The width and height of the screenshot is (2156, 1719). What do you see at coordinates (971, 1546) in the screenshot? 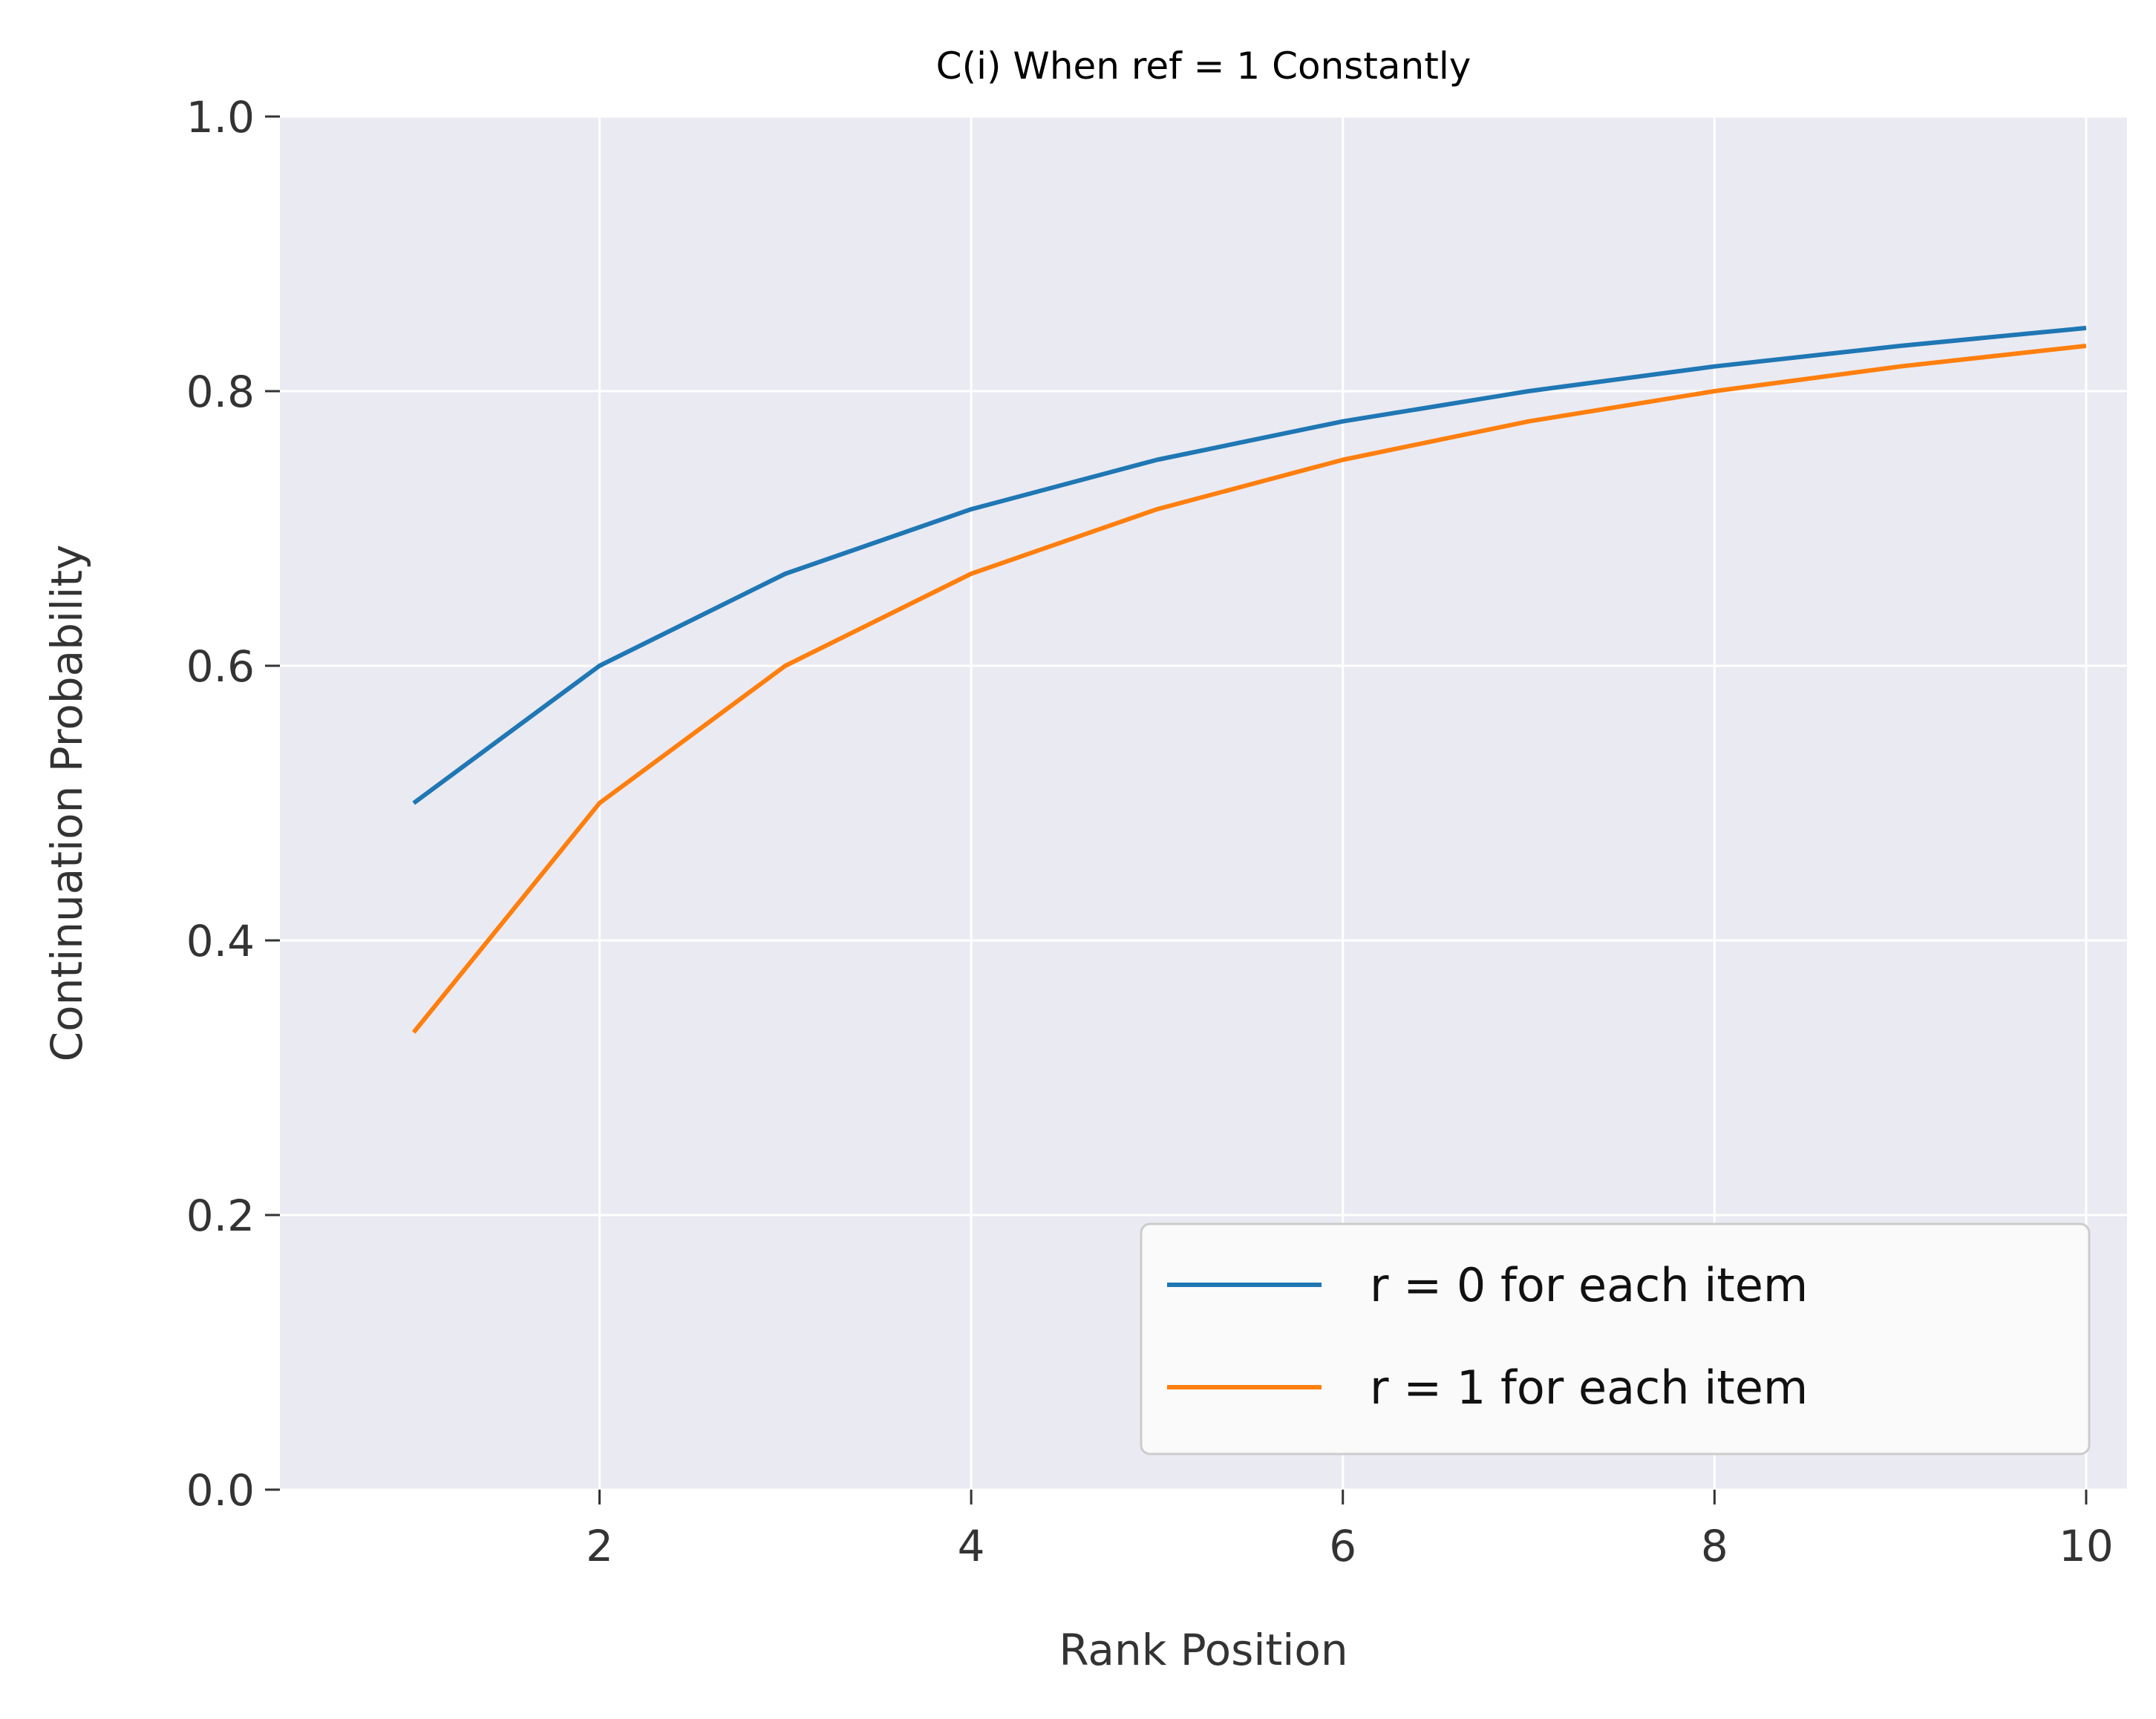
I see `x-tick-label: 4` at bounding box center [971, 1546].